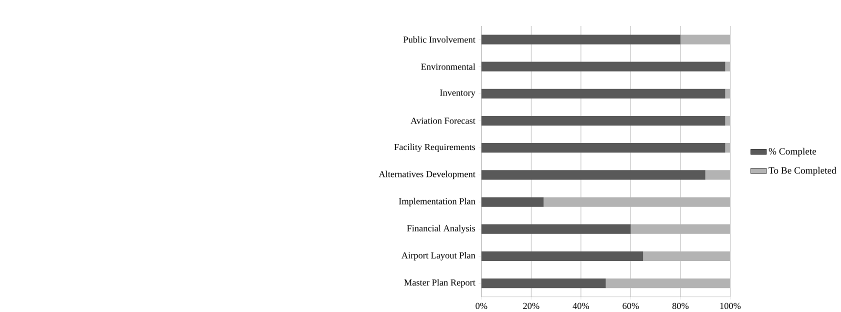 This screenshot has width=841, height=312. What do you see at coordinates (581, 305) in the screenshot?
I see `x-tick-label: 40%` at bounding box center [581, 305].